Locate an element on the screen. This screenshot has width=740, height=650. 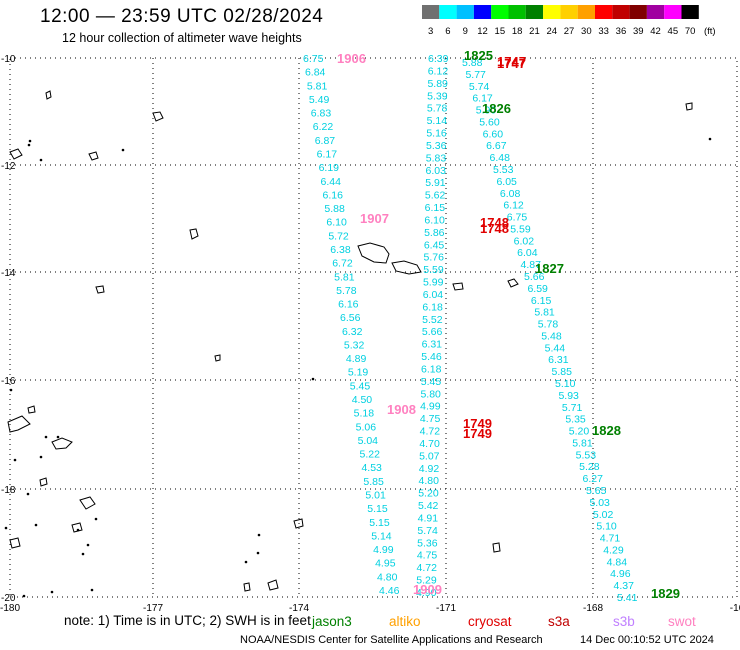
pass-label: 1828 is located at coordinates (606, 430).